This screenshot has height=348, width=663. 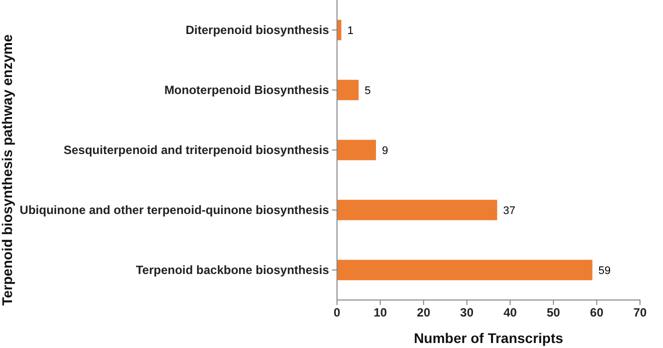 What do you see at coordinates (367, 90) in the screenshot?
I see `data-label: 5` at bounding box center [367, 90].